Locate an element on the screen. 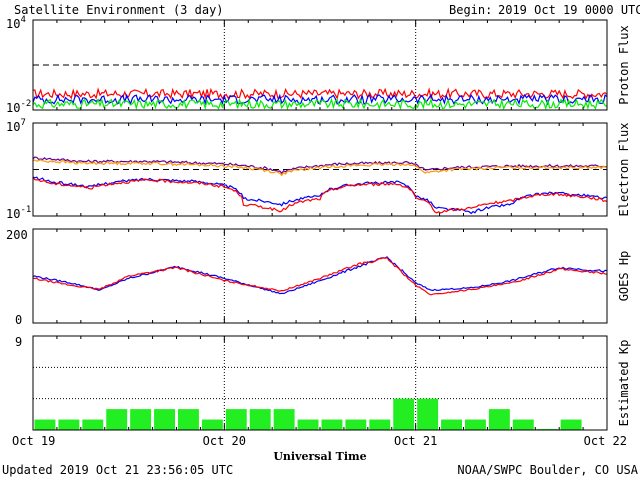 This screenshot has height=480, width=640. y-axis-label: Electron Flux is located at coordinates (624, 170).